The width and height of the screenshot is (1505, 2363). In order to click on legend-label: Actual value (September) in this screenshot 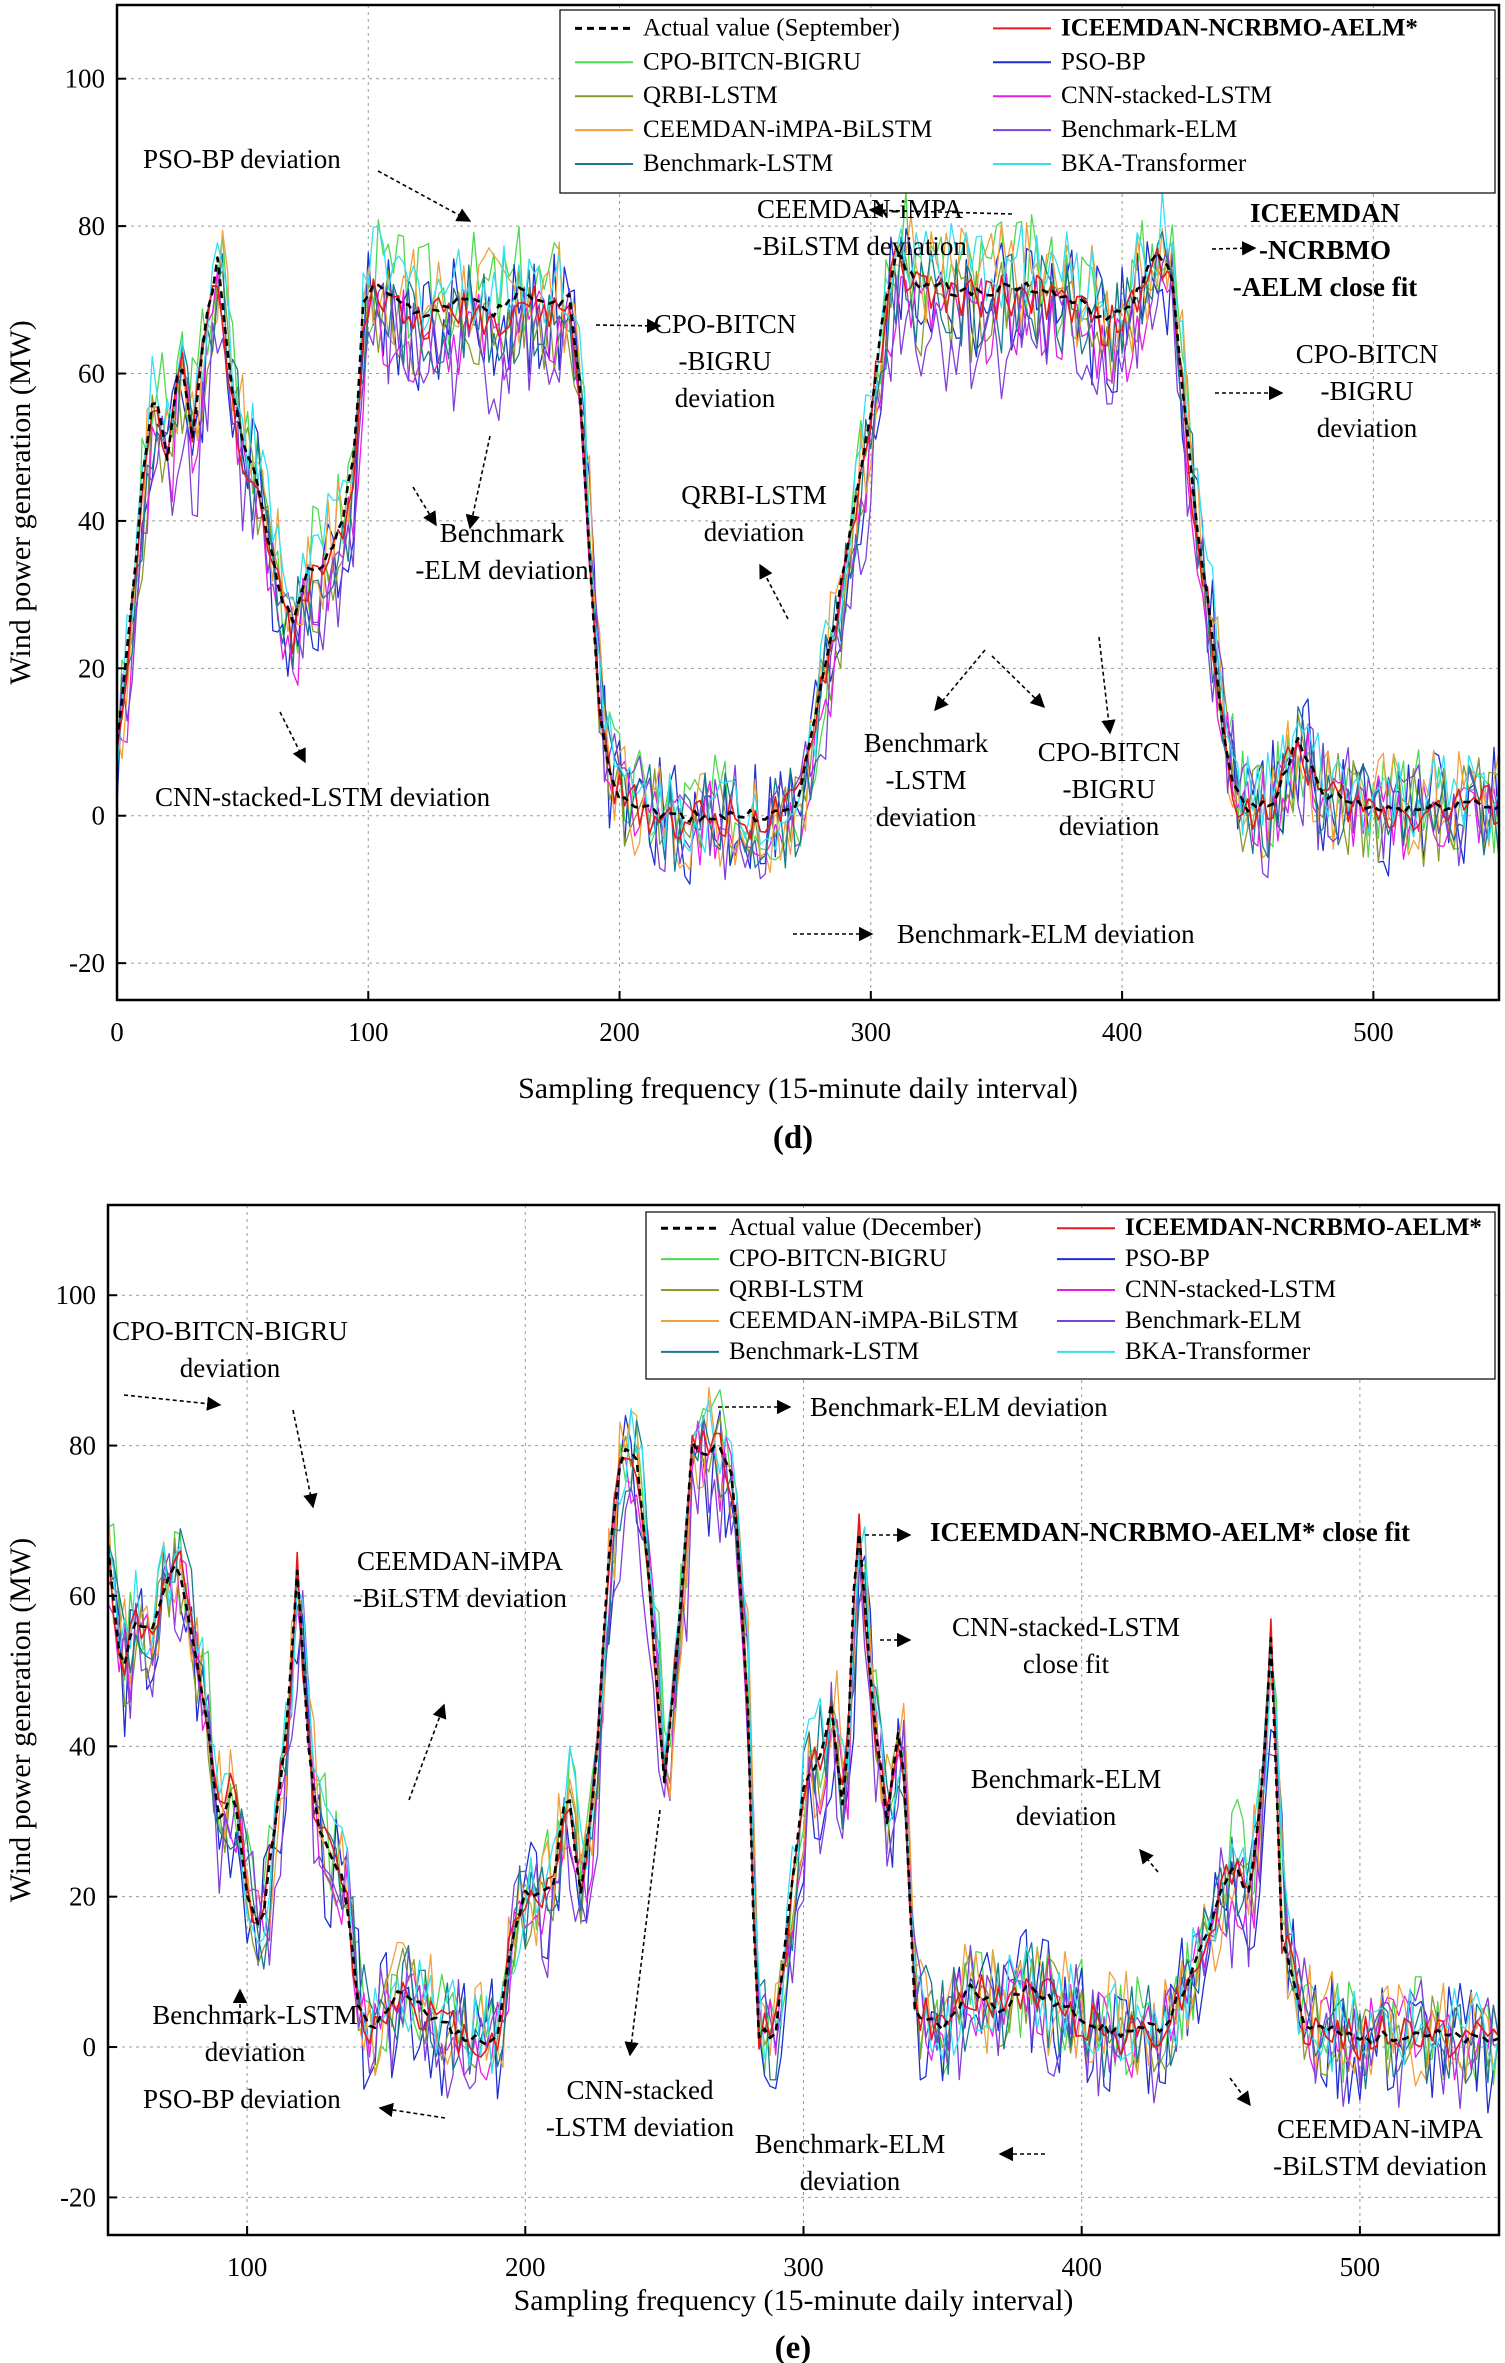, I will do `click(771, 27)`.